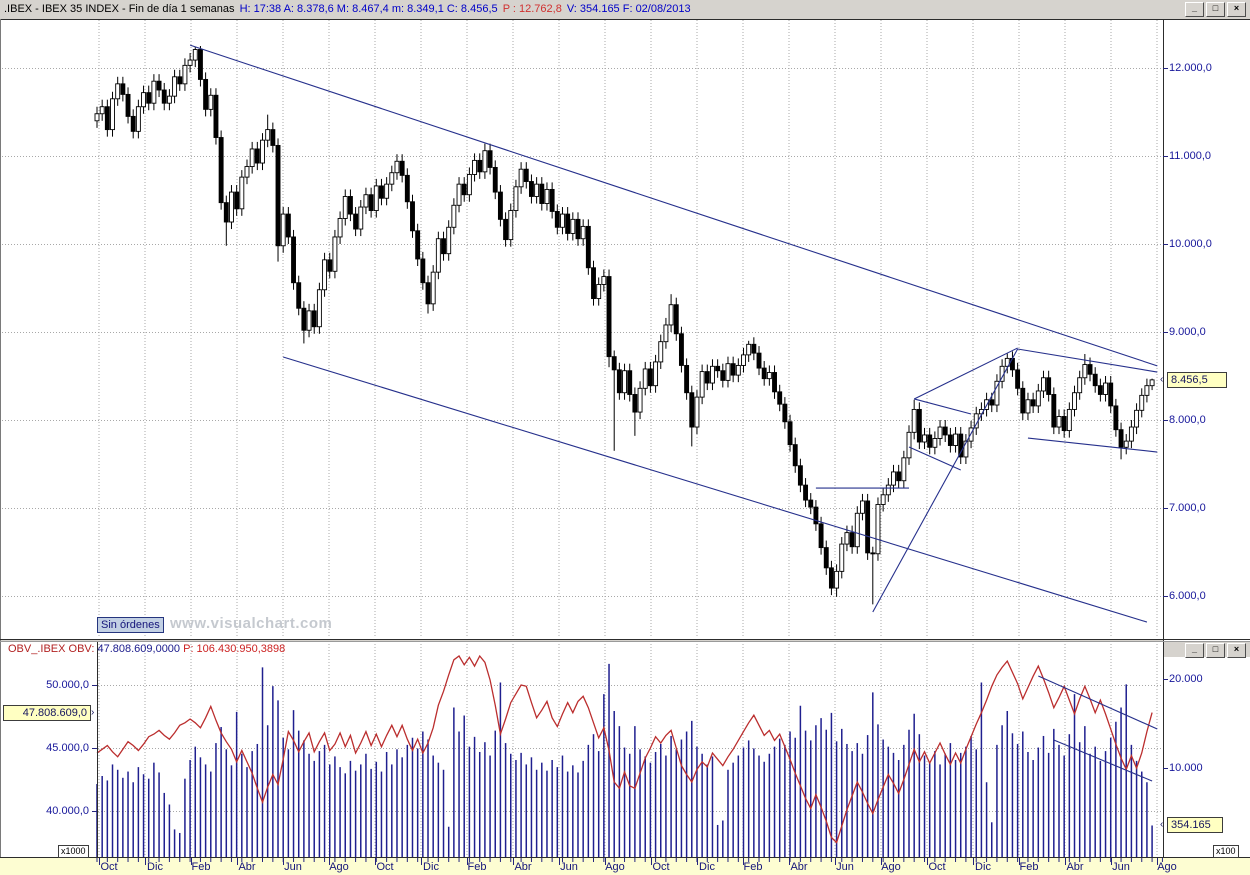 The width and height of the screenshot is (1250, 875). What do you see at coordinates (1236, 9) in the screenshot?
I see `close-button: ×` at bounding box center [1236, 9].